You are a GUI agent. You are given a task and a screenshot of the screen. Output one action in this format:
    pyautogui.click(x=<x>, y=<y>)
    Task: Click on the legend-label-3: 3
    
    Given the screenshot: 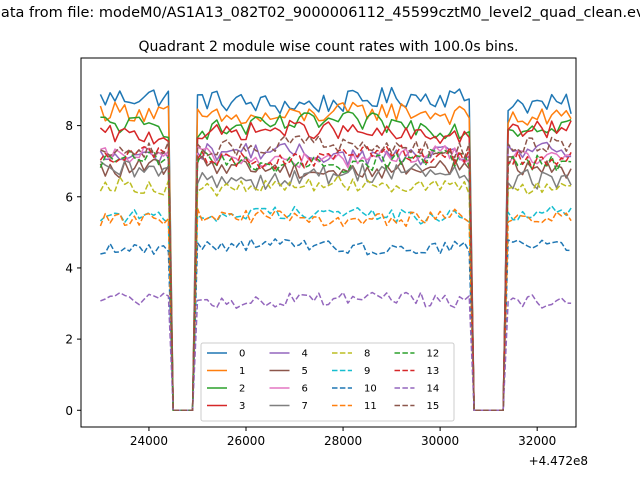 What is the action you would take?
    pyautogui.click(x=242, y=406)
    